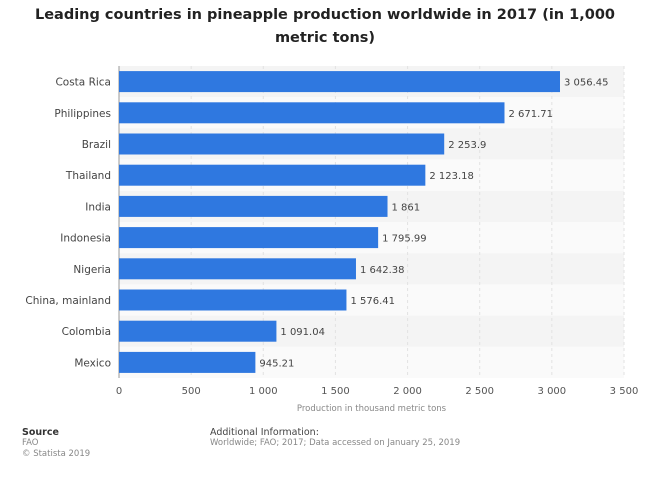 Image resolution: width=650 pixels, height=483 pixels. I want to click on chart-title-line-2: metric tons), so click(325, 38).